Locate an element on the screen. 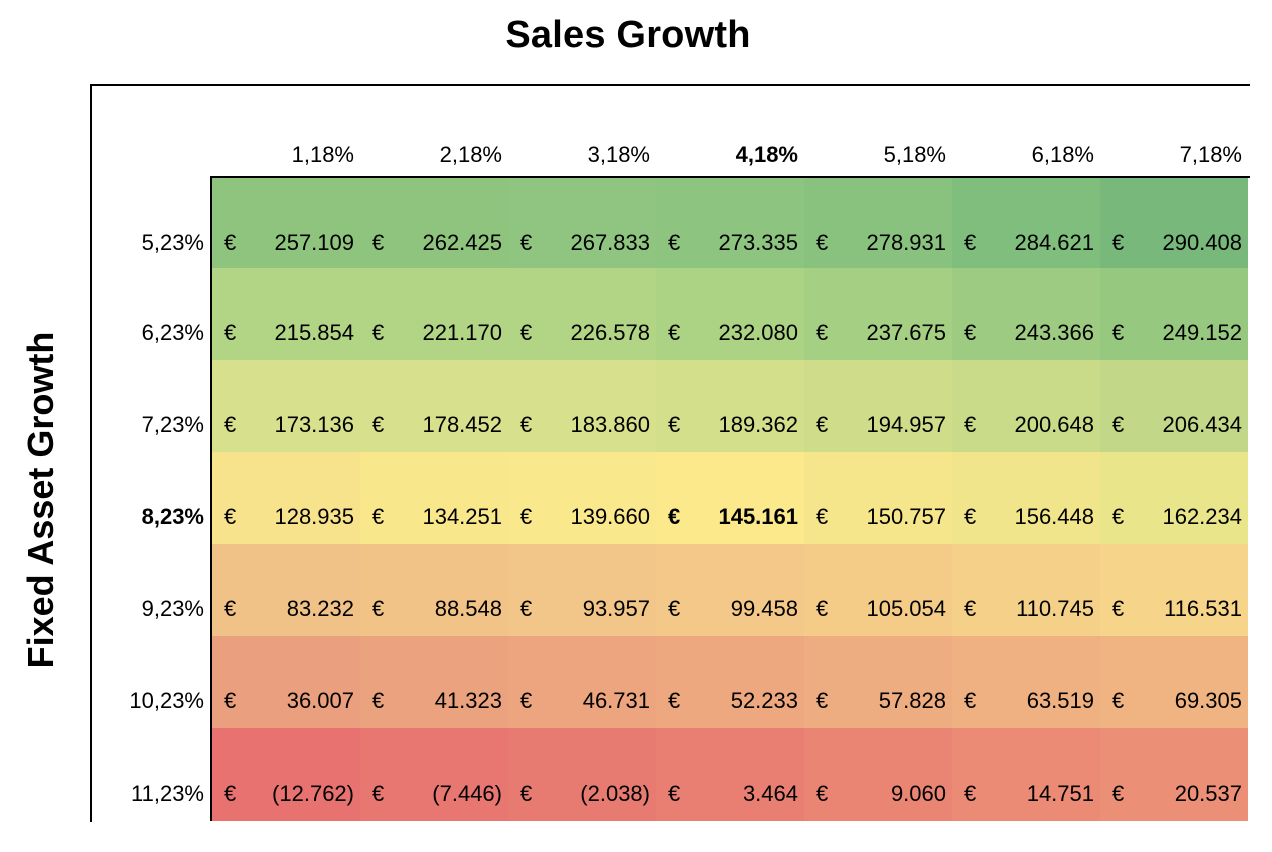 The width and height of the screenshot is (1272, 852). chart-title: Sales Growth is located at coordinates (636, 35).